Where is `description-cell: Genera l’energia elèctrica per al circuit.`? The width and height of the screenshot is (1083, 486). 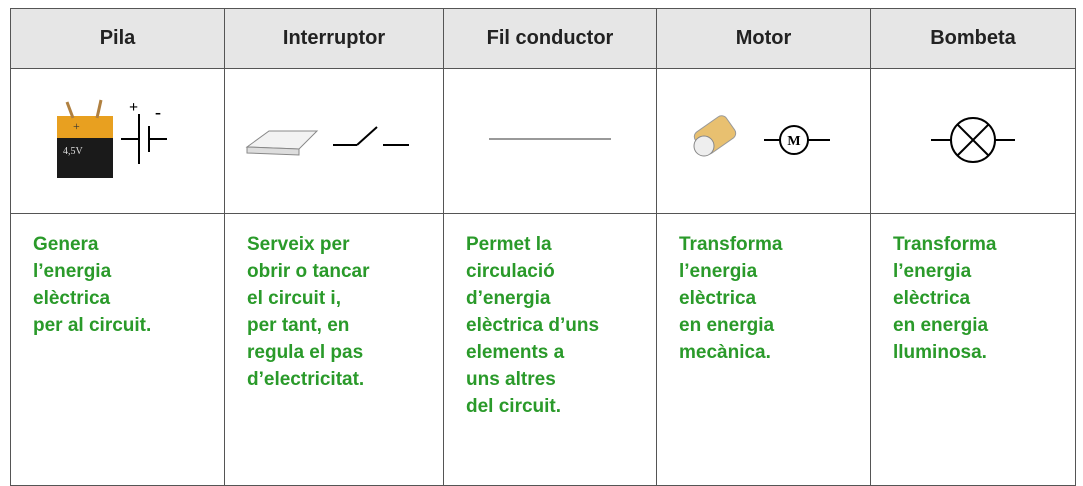 description-cell: Genera l’energia elèctrica per al circuit. is located at coordinates (117, 349).